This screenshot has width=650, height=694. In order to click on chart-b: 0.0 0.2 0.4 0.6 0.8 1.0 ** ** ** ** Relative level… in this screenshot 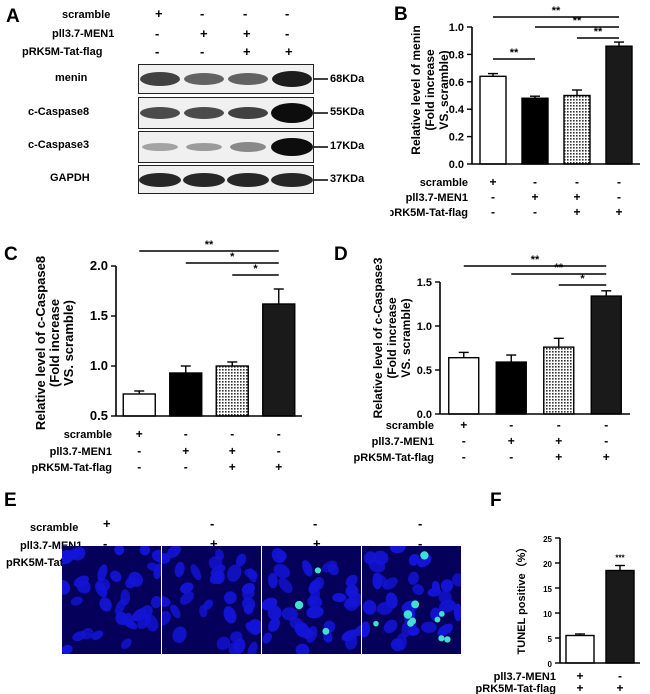, I will do `click(515, 112)`.